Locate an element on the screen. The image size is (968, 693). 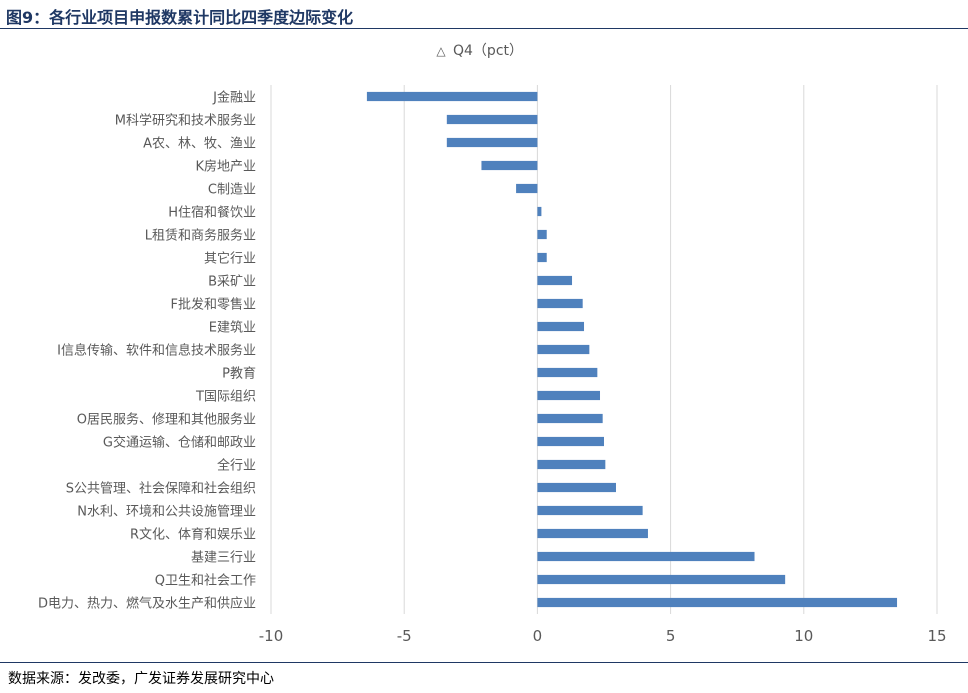
x-tick-labels: -10 -5 0 5 10 15 is located at coordinates (603, 636).